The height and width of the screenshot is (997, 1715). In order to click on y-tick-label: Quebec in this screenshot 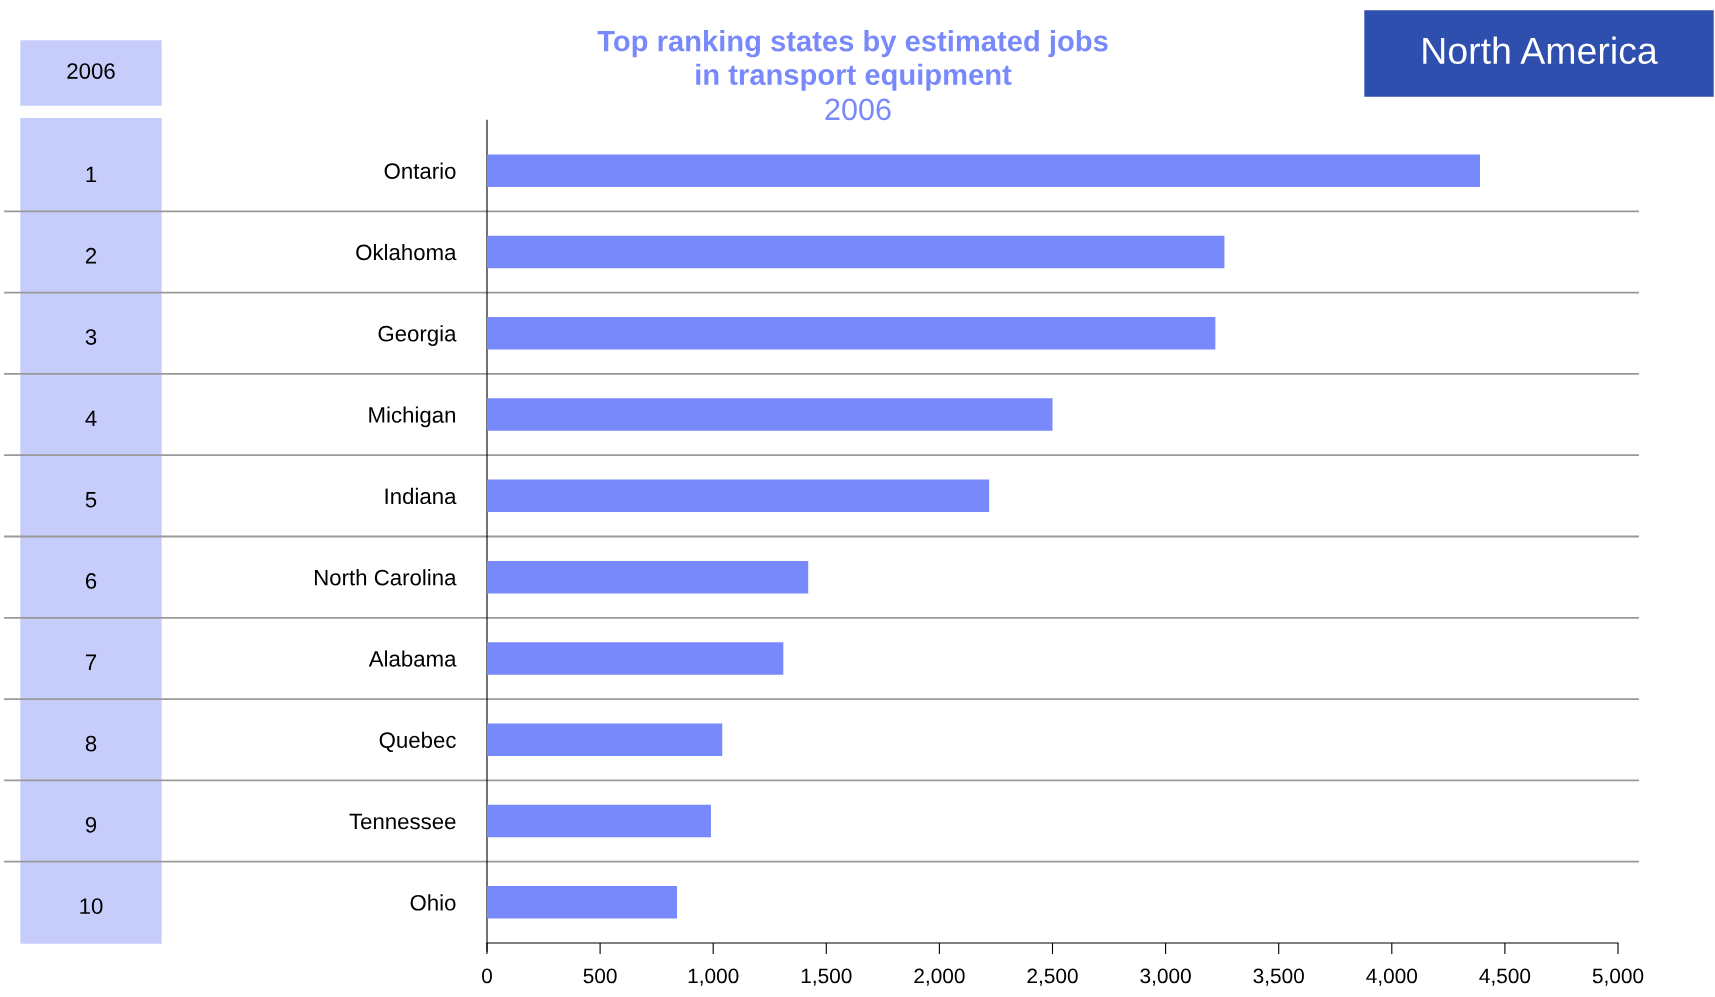, I will do `click(417, 741)`.